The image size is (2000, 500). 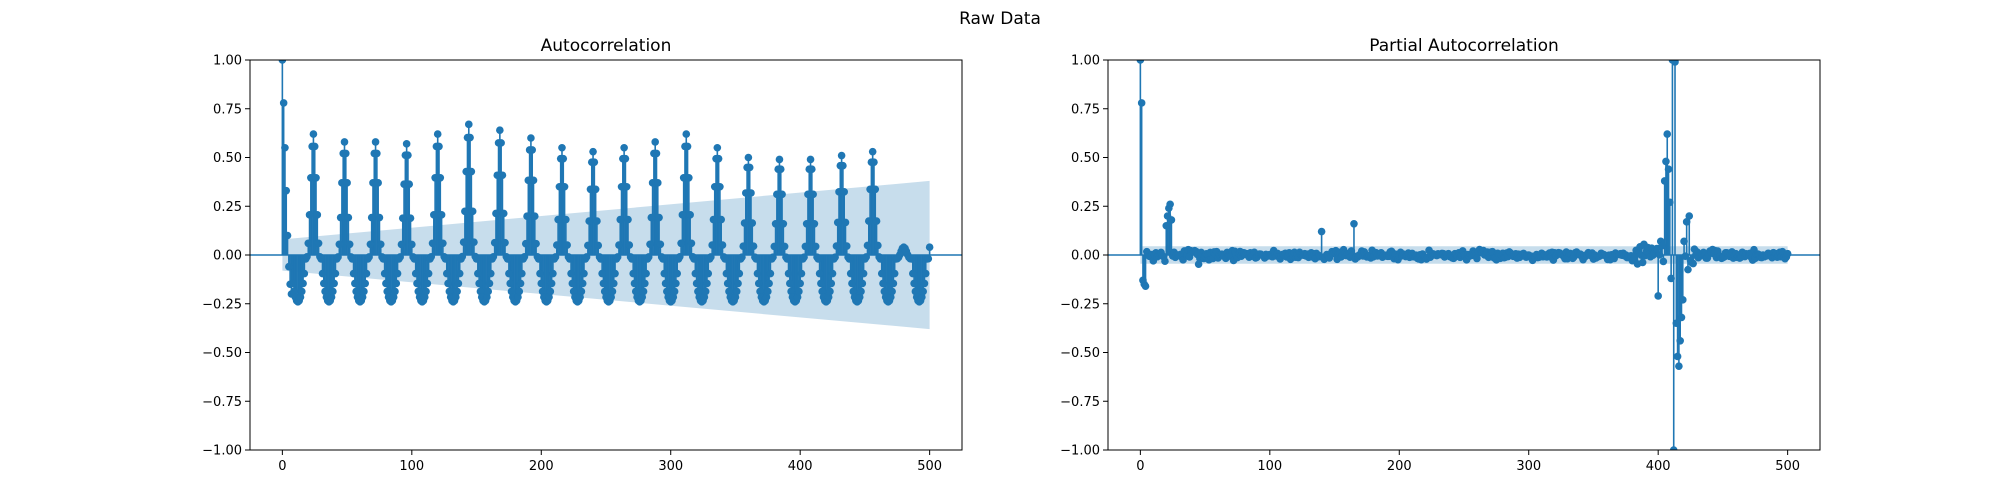 What do you see at coordinates (282, 466) in the screenshot?
I see `x-tick-label: 0` at bounding box center [282, 466].